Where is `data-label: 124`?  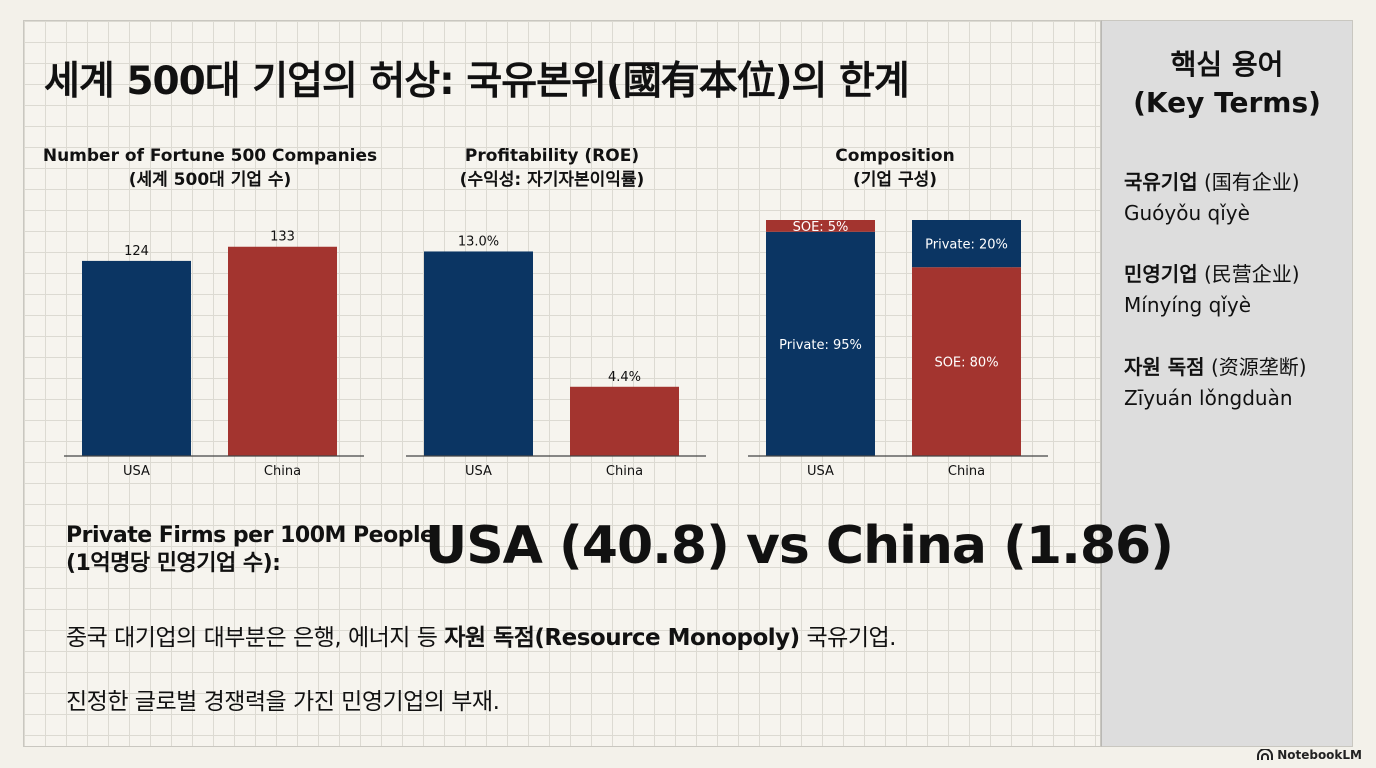
data-label: 124 is located at coordinates (136, 251).